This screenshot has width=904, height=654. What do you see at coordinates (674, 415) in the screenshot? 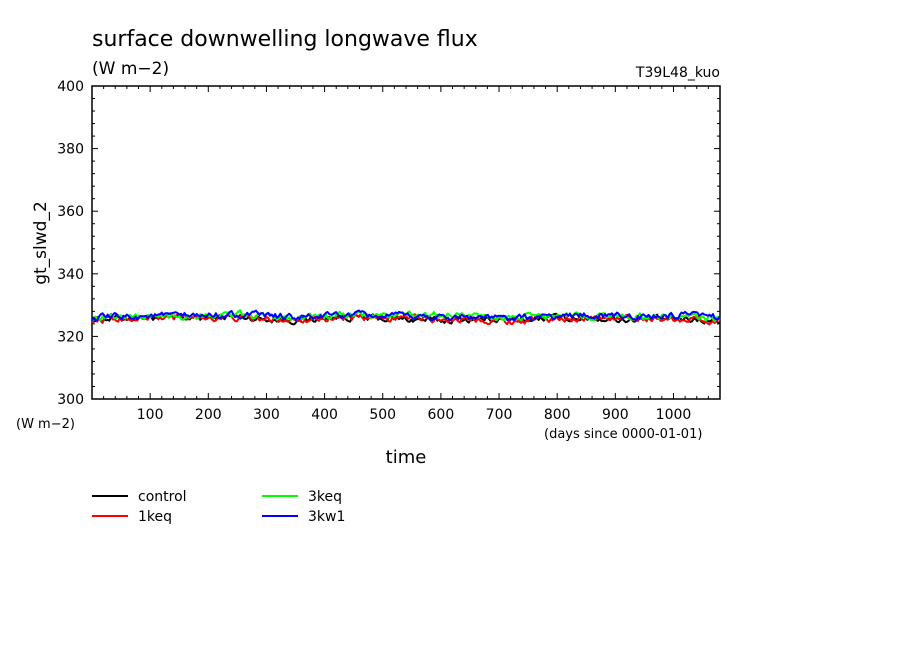
I see `x-tick-label: 1000` at bounding box center [674, 415].